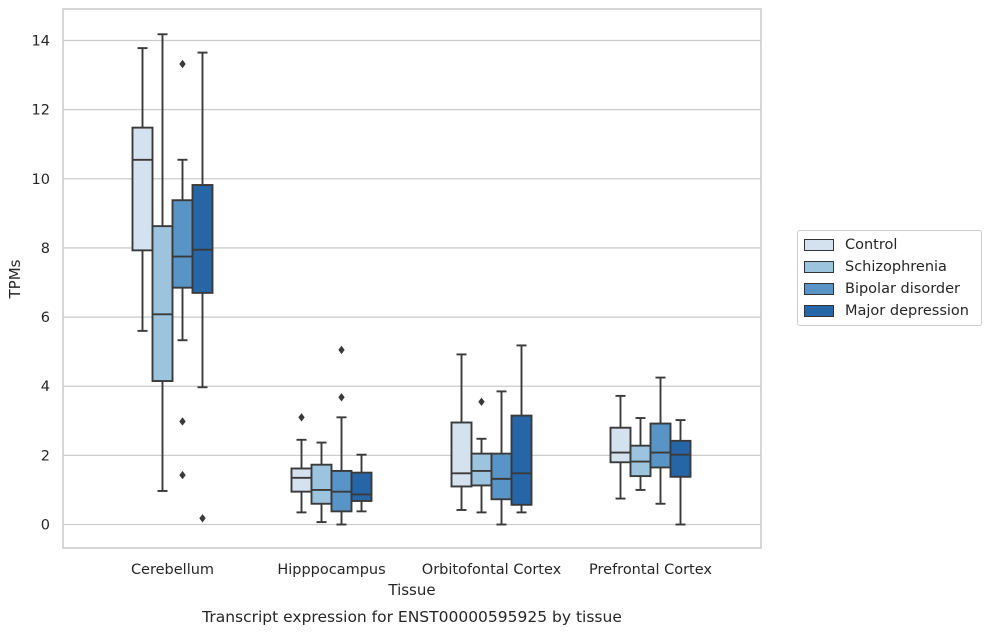  What do you see at coordinates (15, 279) in the screenshot?
I see `y-axis-label: TPMs` at bounding box center [15, 279].